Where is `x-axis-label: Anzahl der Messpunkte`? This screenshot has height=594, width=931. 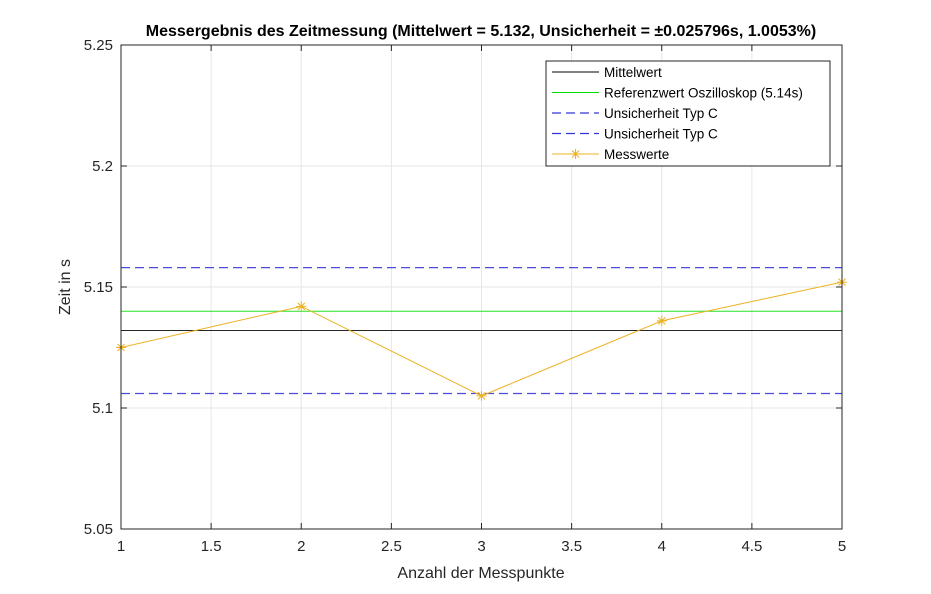 x-axis-label: Anzahl der Messpunkte is located at coordinates (480, 573).